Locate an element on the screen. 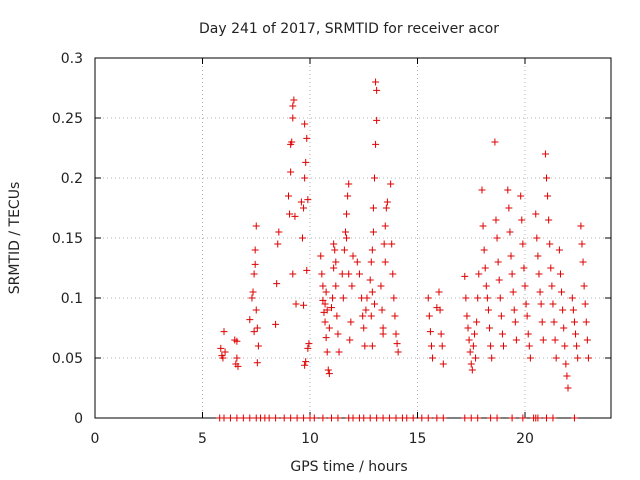 This screenshot has width=640, height=480. x-tick-label: 0 is located at coordinates (95, 439).